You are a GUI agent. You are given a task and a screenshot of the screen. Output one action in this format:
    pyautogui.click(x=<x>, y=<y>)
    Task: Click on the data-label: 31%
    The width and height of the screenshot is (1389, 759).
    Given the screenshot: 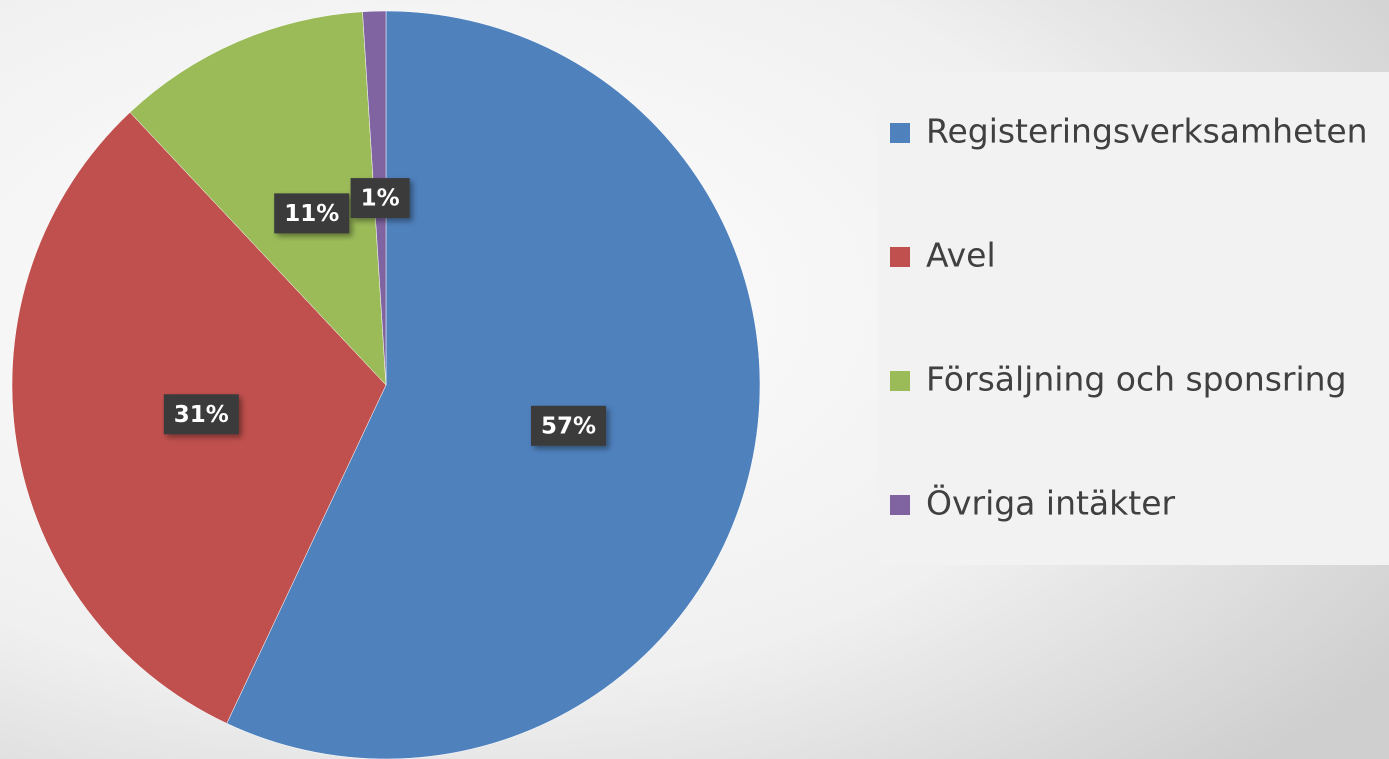 What is the action you would take?
    pyautogui.click(x=201, y=415)
    